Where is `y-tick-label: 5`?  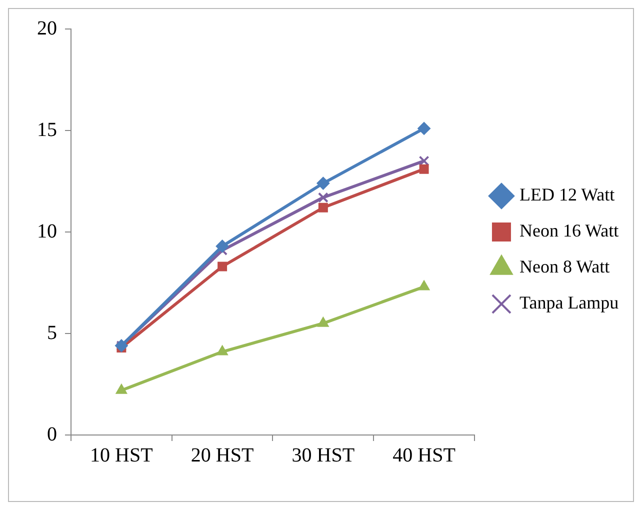 y-tick-label: 5 is located at coordinates (52, 333).